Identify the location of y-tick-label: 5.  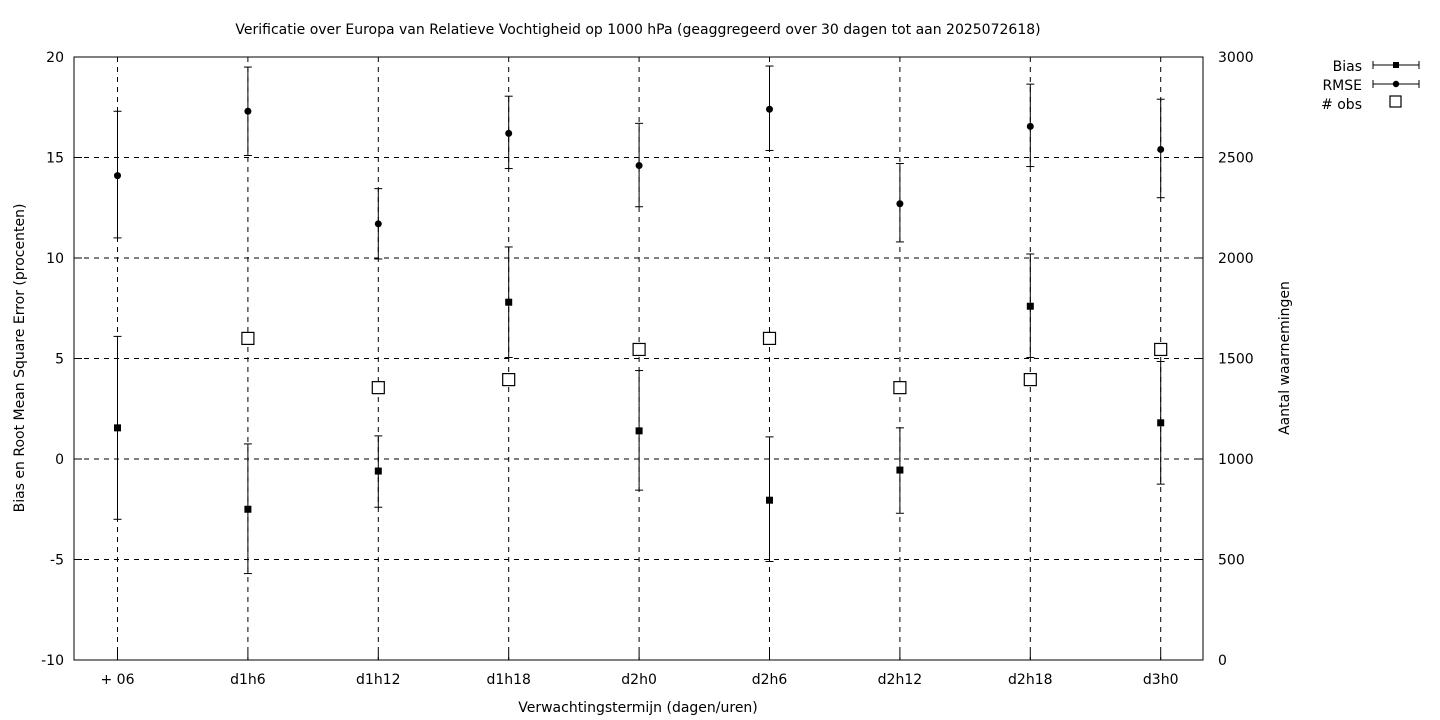
(59, 360).